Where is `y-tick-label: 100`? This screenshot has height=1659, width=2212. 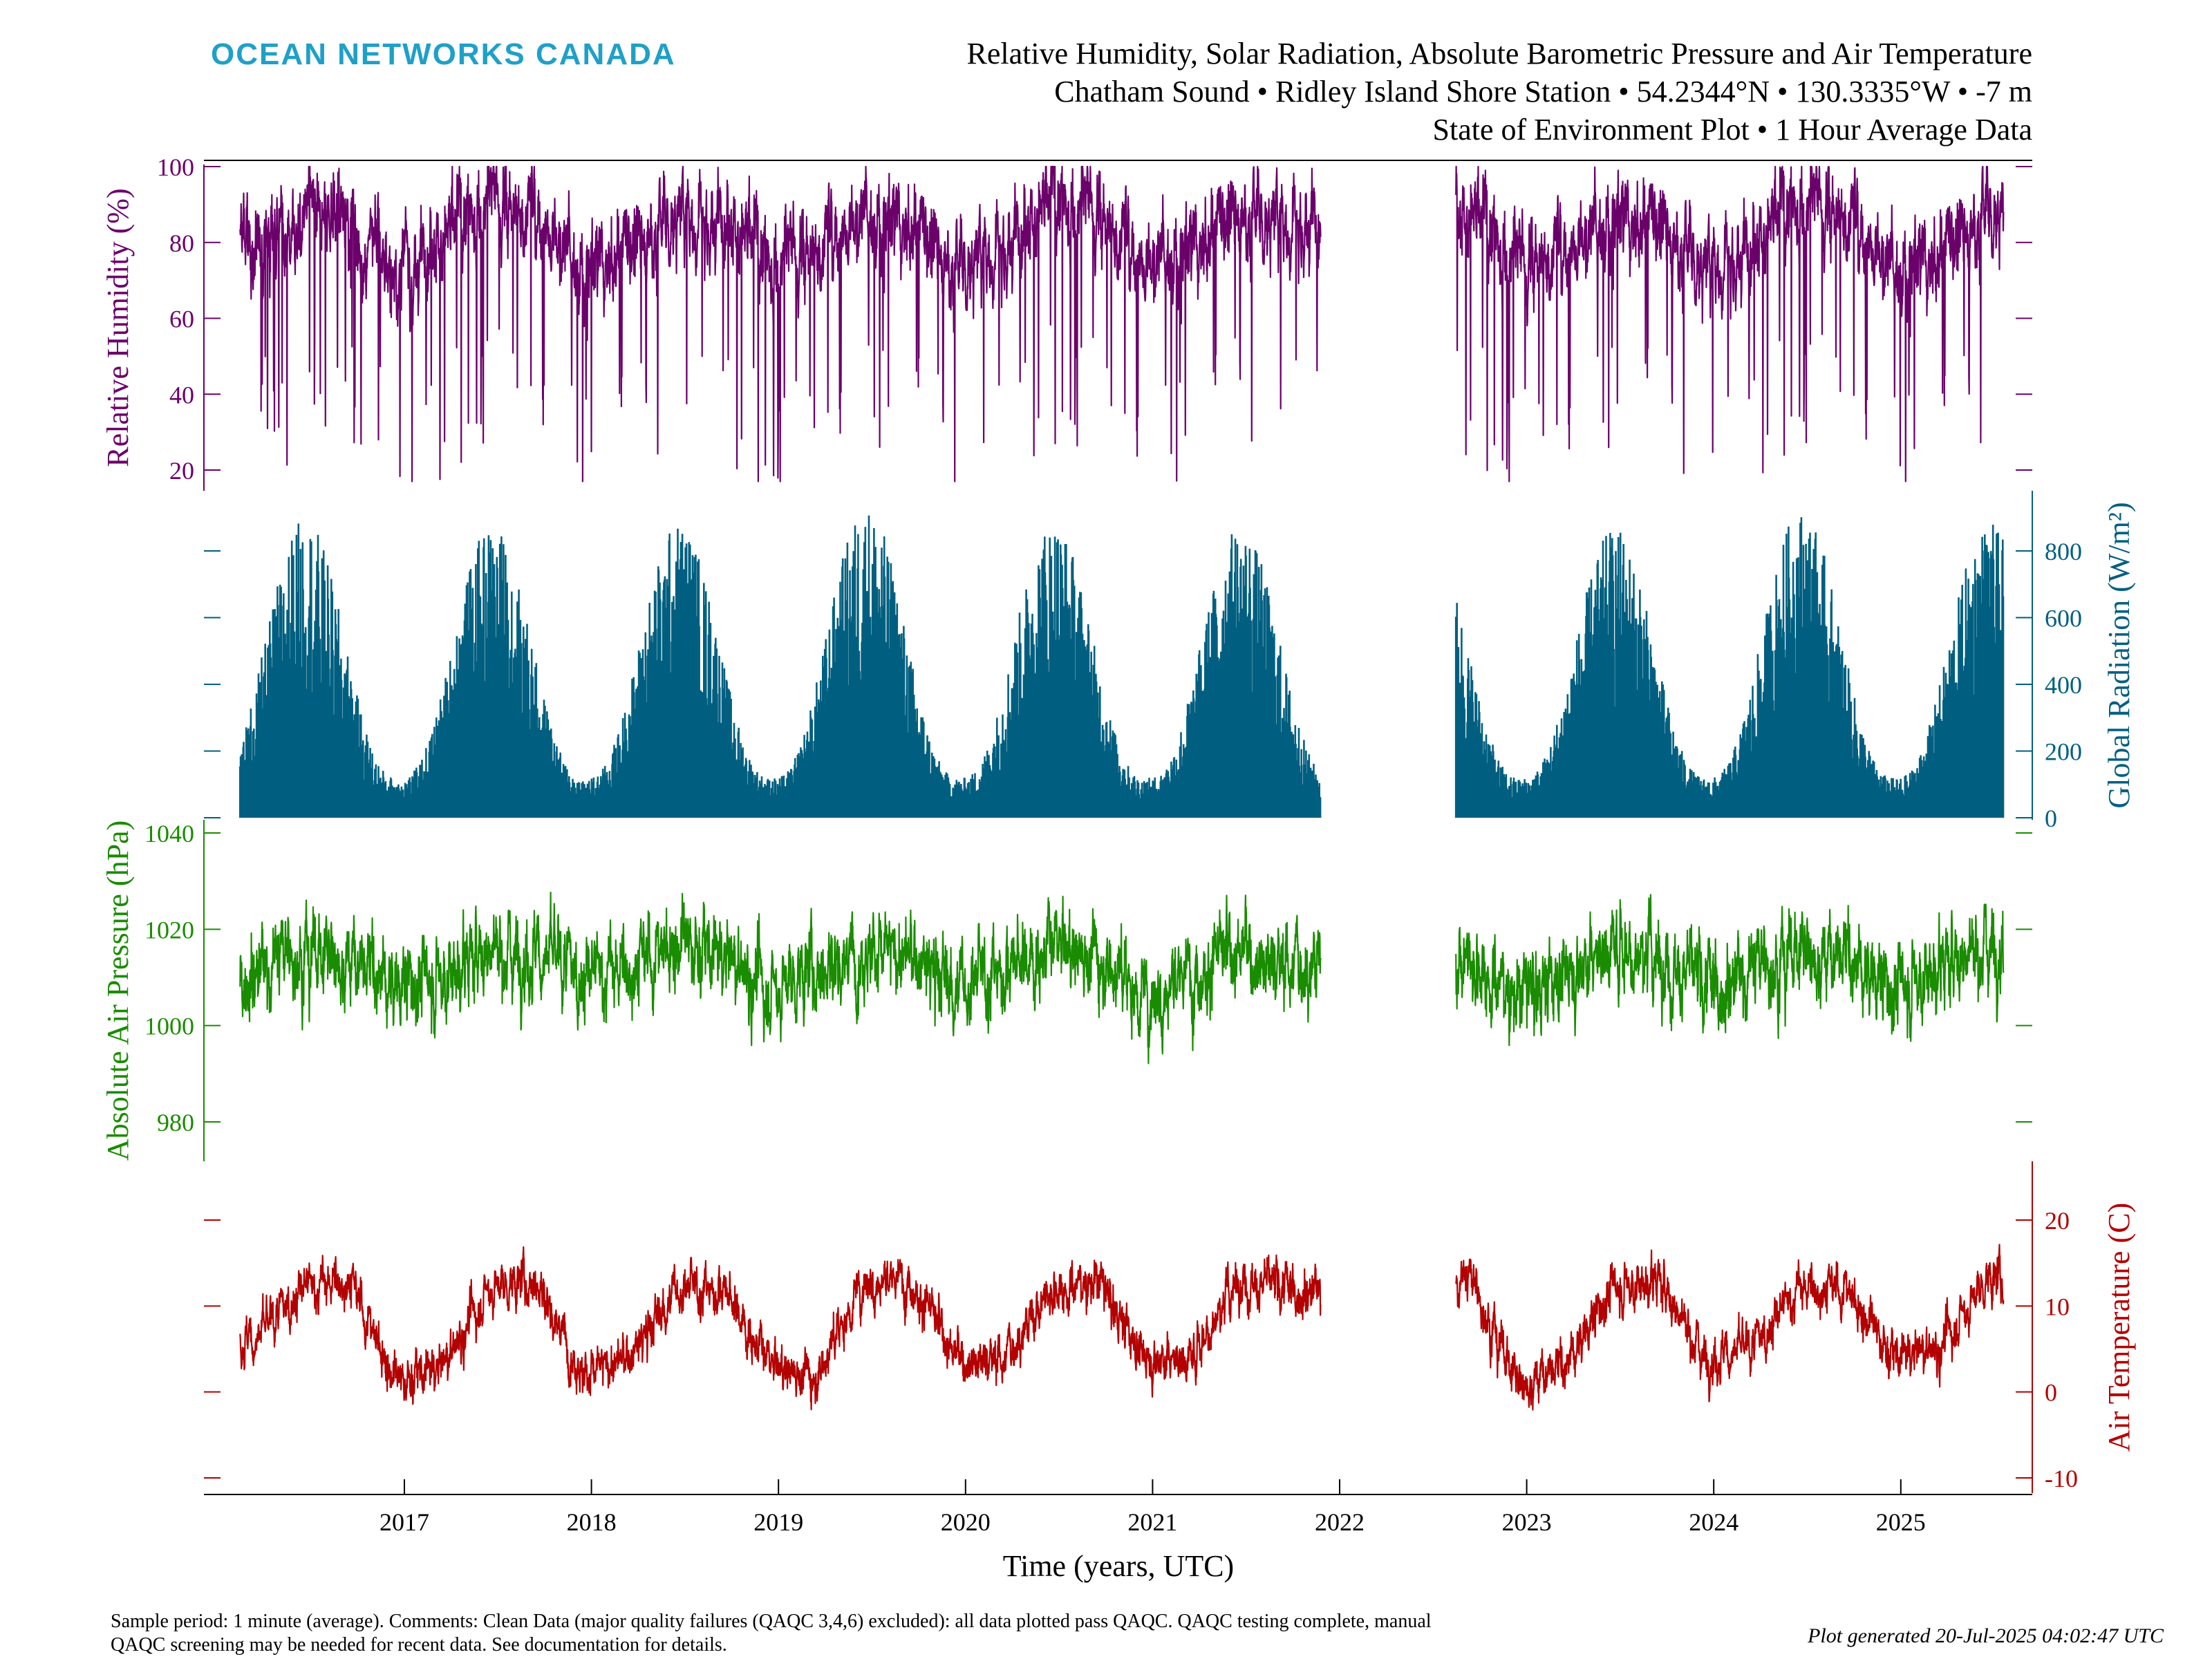
y-tick-label: 100 is located at coordinates (175, 167).